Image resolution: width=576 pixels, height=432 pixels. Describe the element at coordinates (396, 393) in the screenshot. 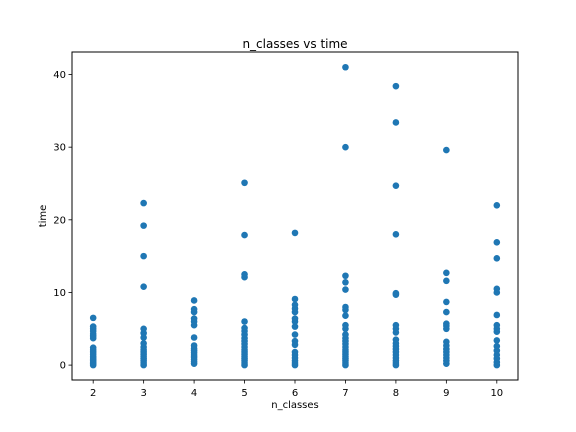

I see `x-tick-label: 8` at that location.